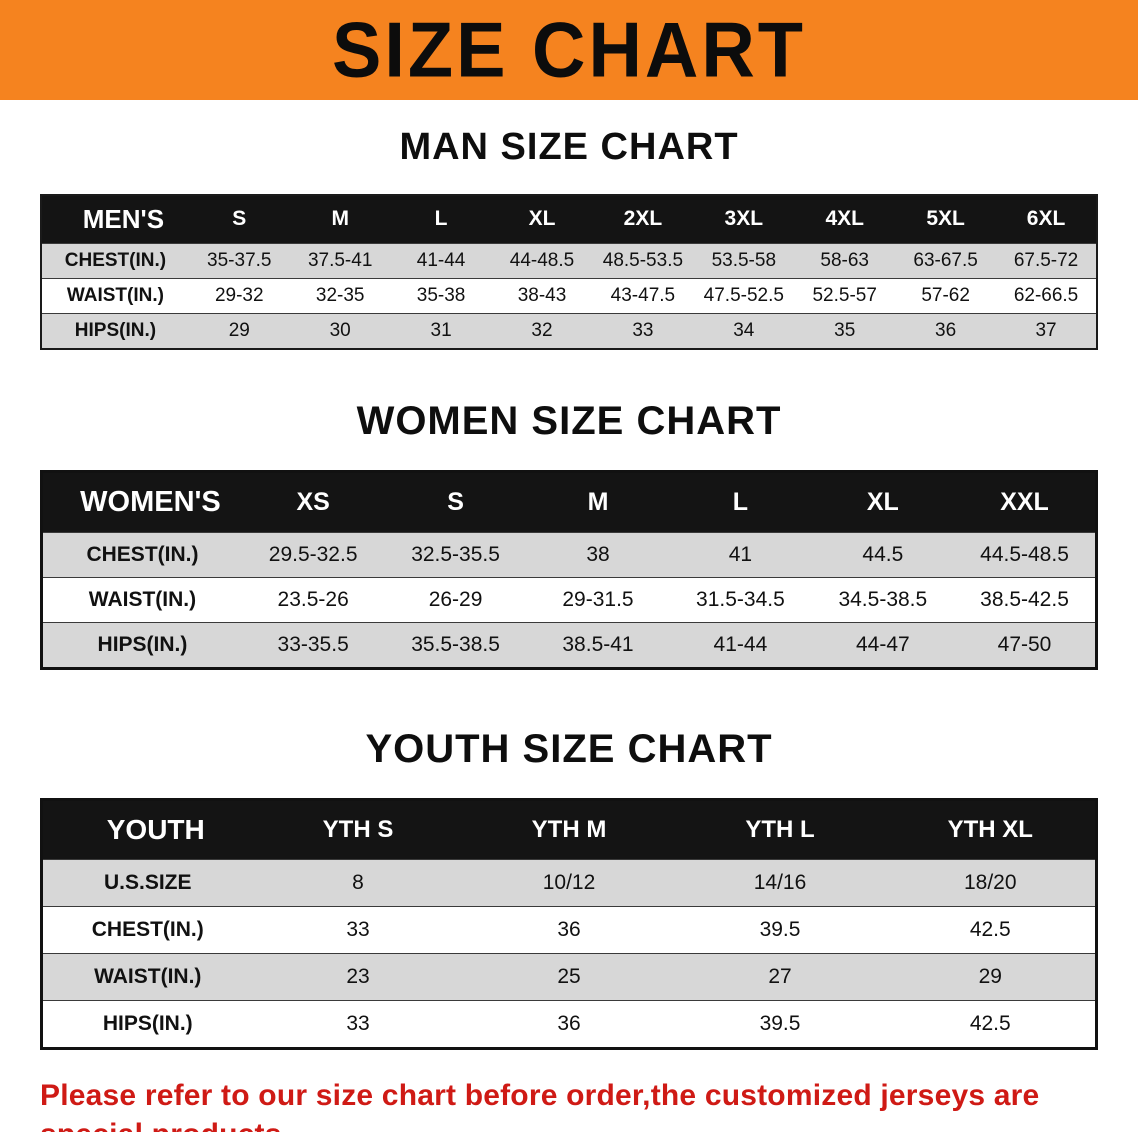 This screenshot has height=1132, width=1138. What do you see at coordinates (1046, 219) in the screenshot?
I see `size-column-header: 6XL` at bounding box center [1046, 219].